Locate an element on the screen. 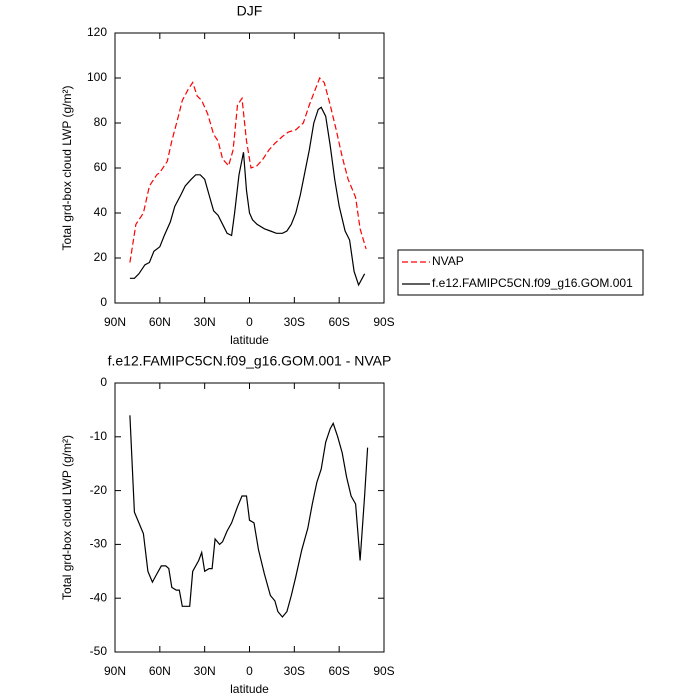 The height and width of the screenshot is (700, 700). y-tick-label: -40 is located at coordinates (99, 597).